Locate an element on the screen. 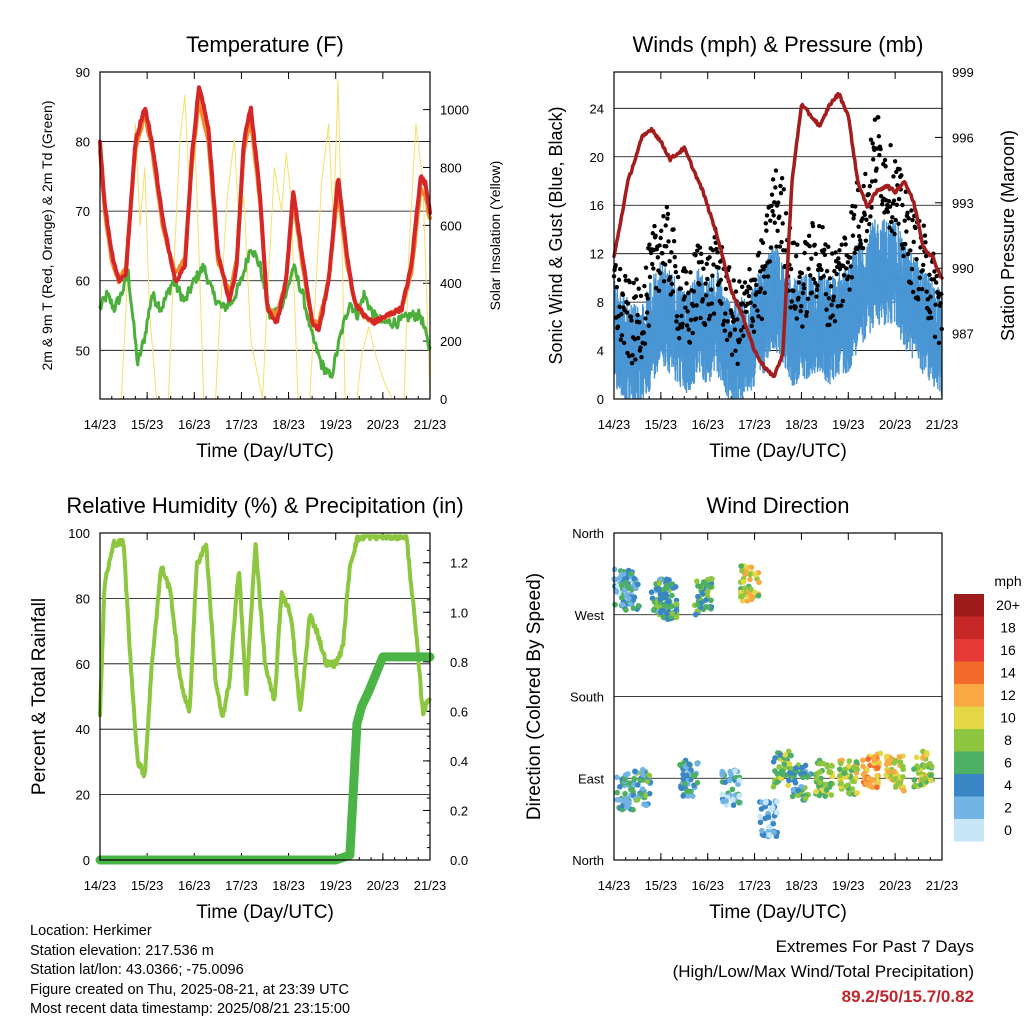 The width and height of the screenshot is (1024, 1024). x-tick-label: 17/23 is located at coordinates (241, 885).